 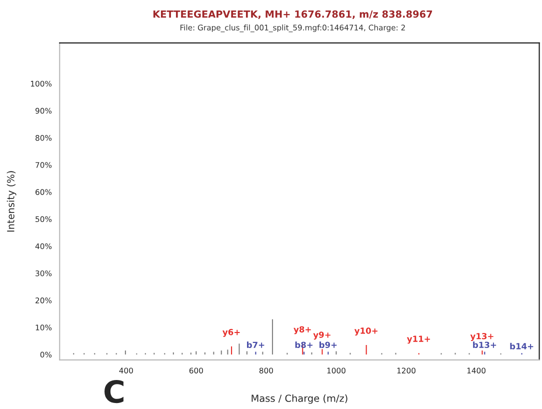 I want to click on data-label: y6+, so click(x=231, y=332).